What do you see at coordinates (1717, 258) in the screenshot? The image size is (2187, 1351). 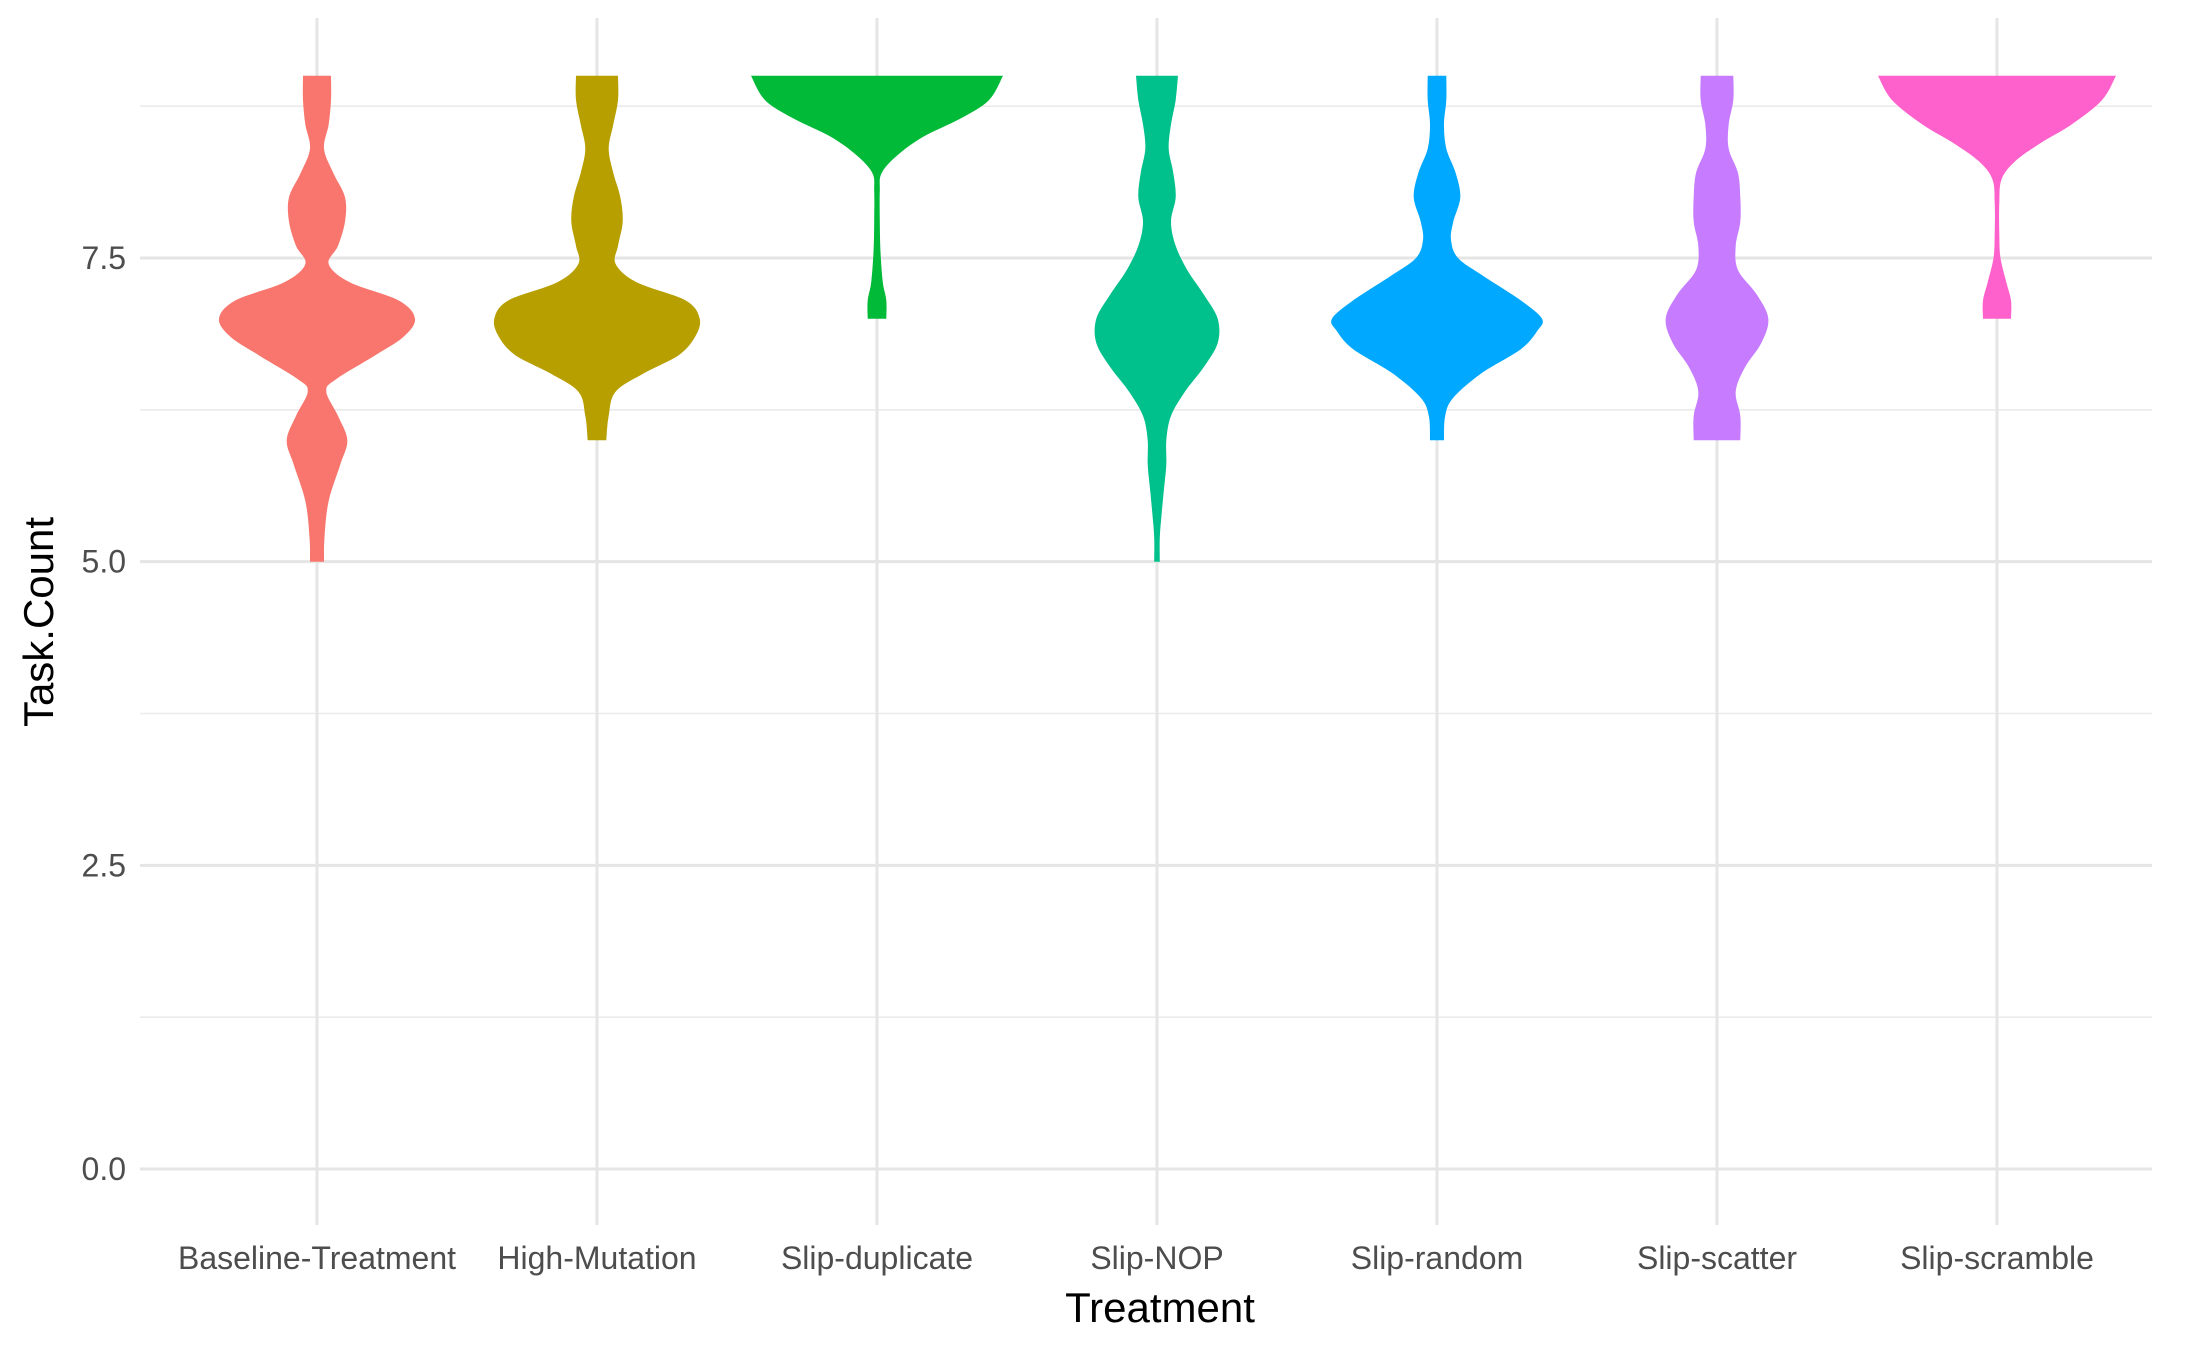 I see `violin-slip-scatter` at bounding box center [1717, 258].